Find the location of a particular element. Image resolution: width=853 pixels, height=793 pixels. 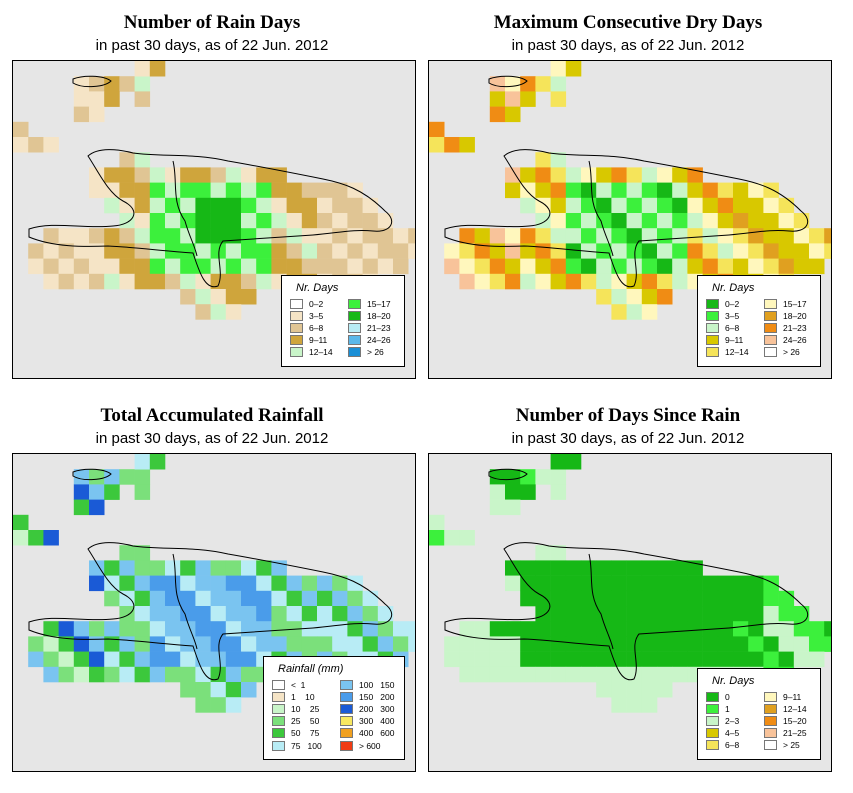

legend-label: 15–20 is located at coordinates (795, 720).